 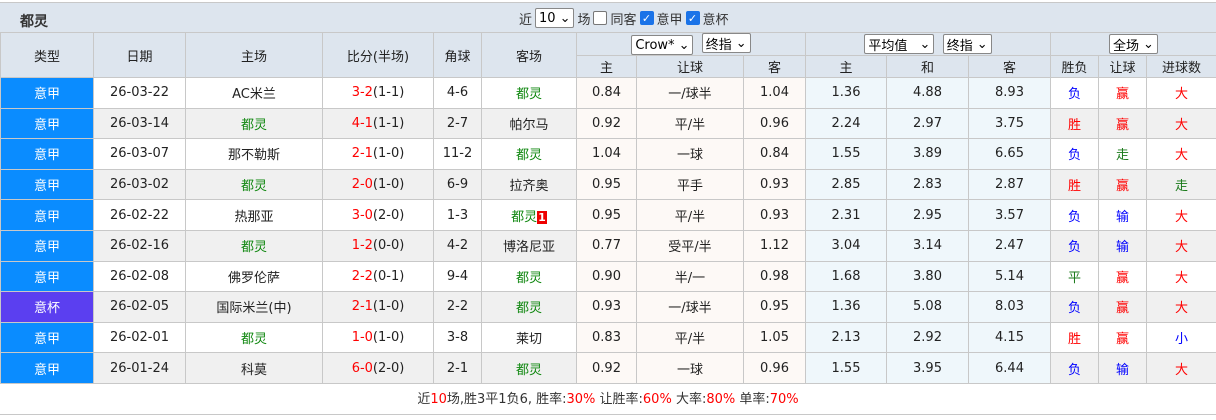 What do you see at coordinates (457, 123) in the screenshot?
I see `corners-text: 2-7` at bounding box center [457, 123].